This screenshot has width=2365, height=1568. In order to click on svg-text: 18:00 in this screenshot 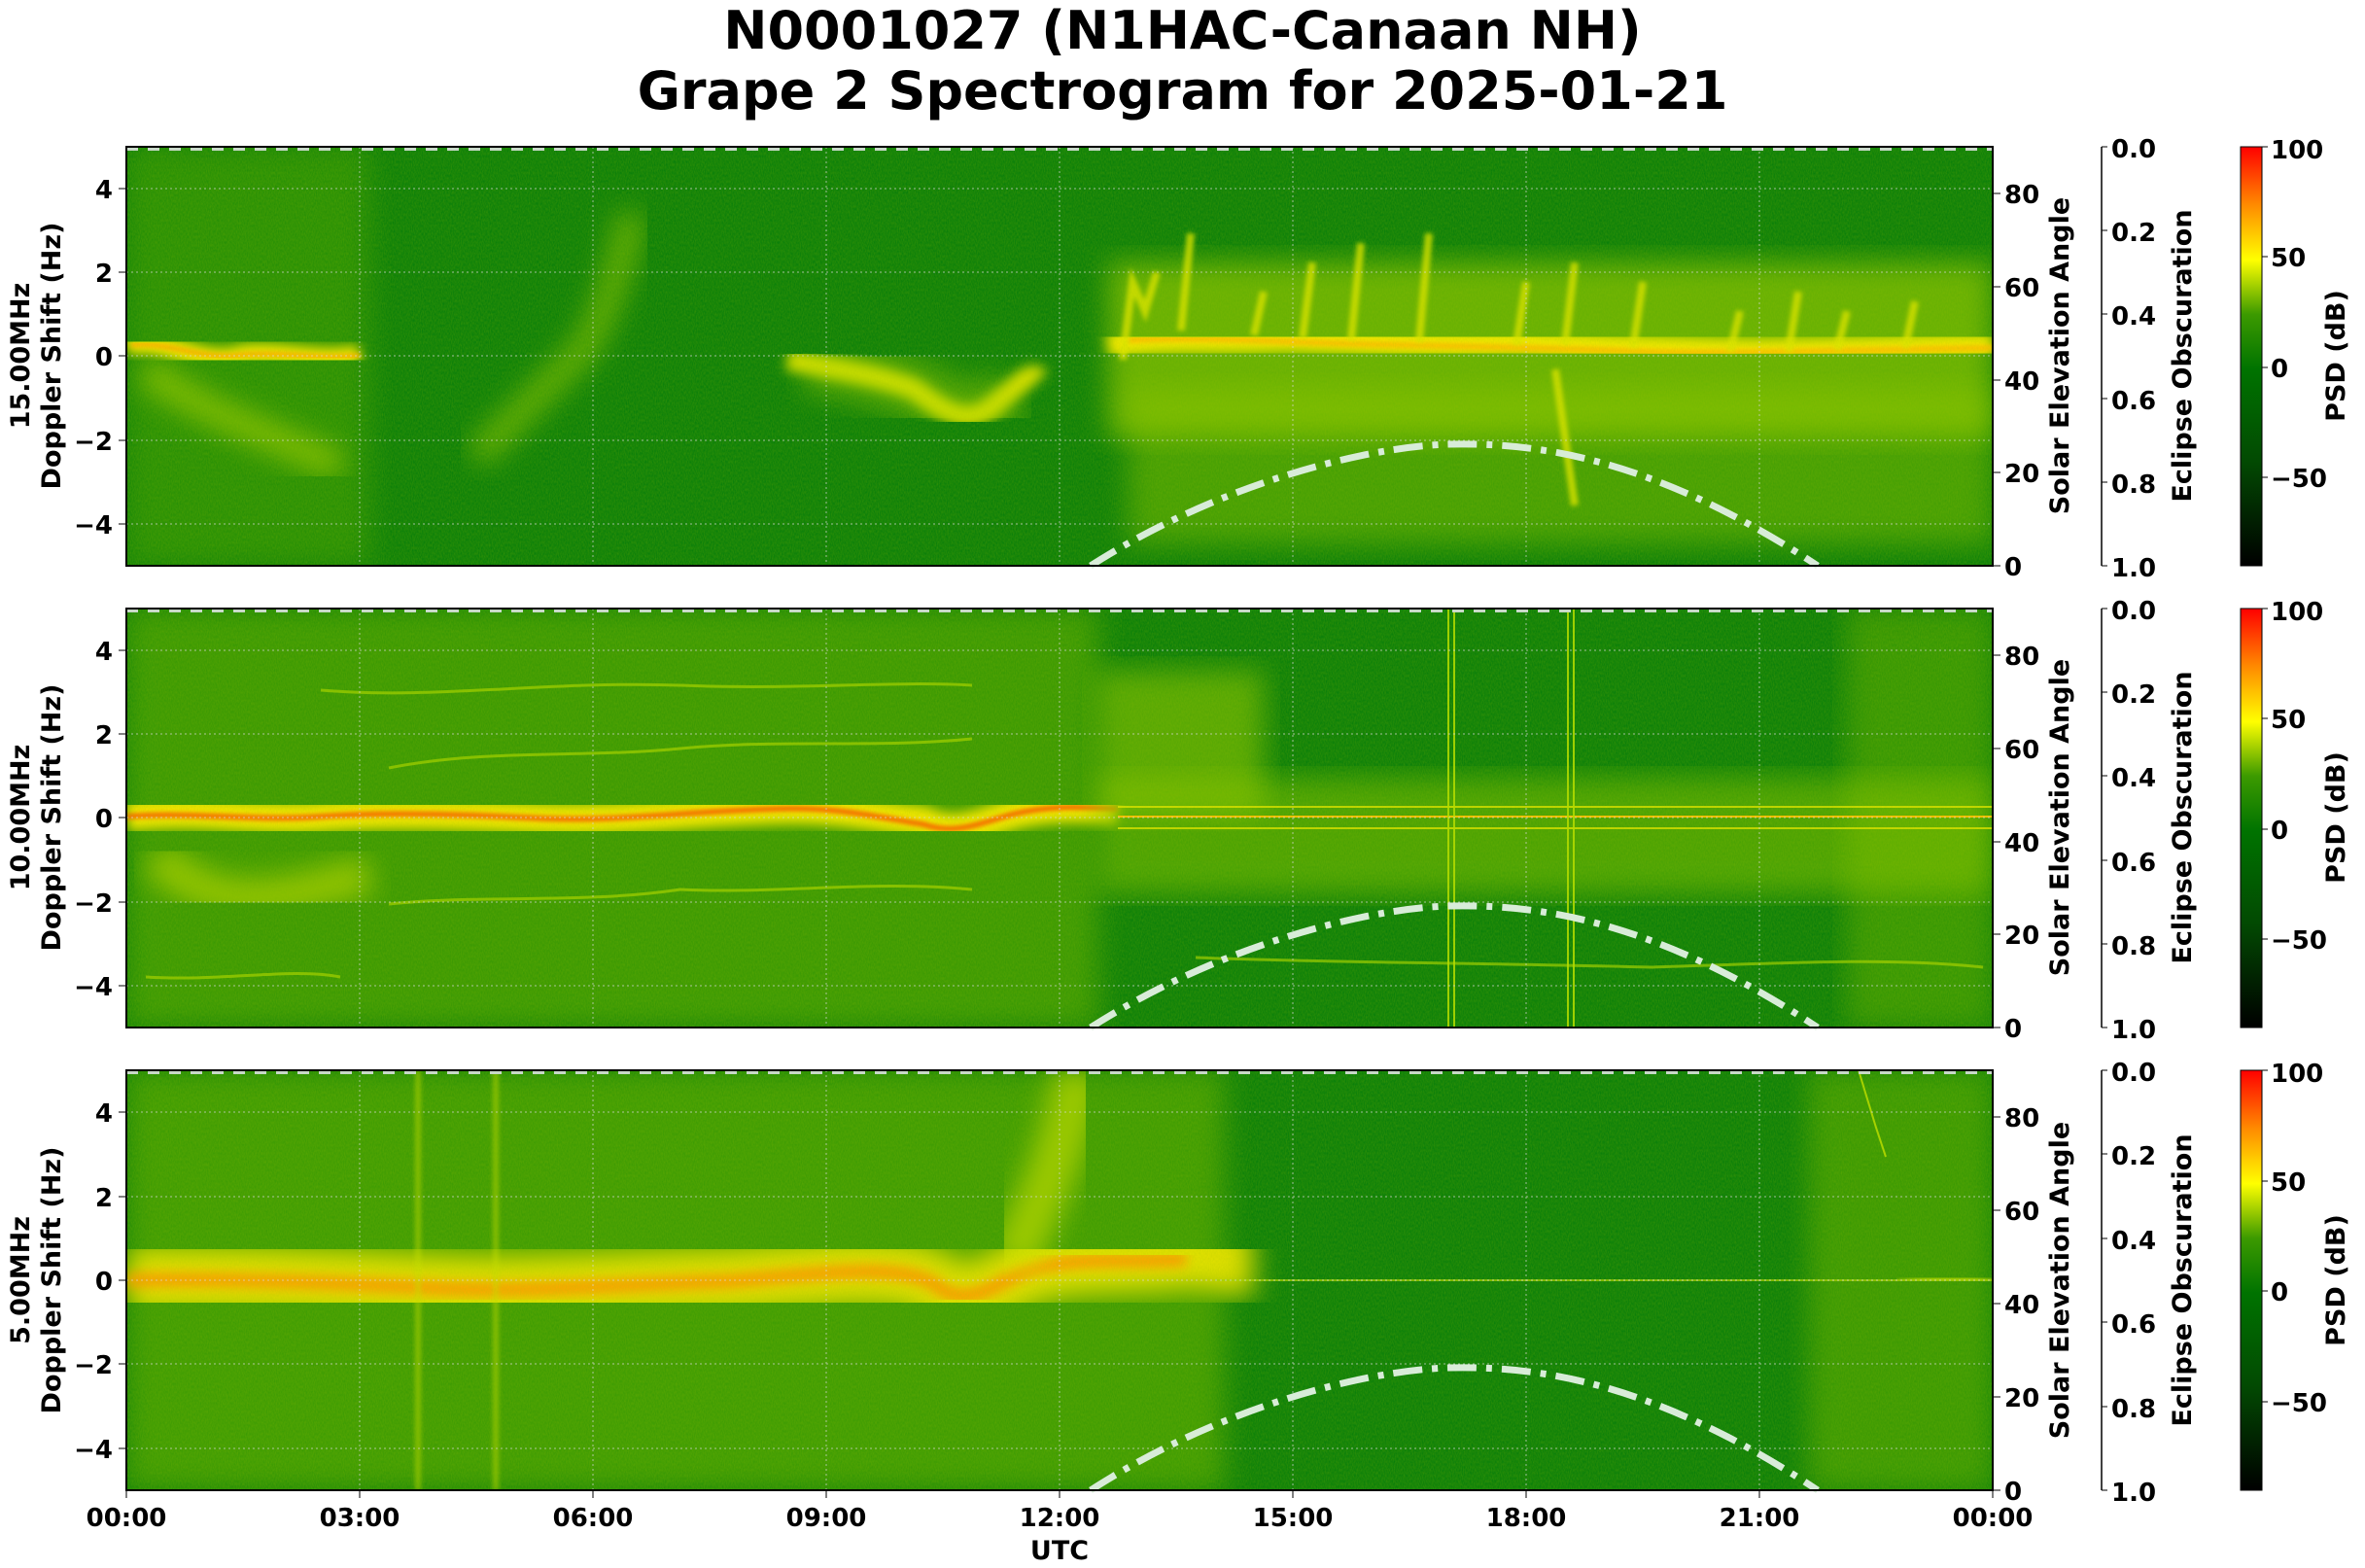, I will do `click(1527, 1518)`.